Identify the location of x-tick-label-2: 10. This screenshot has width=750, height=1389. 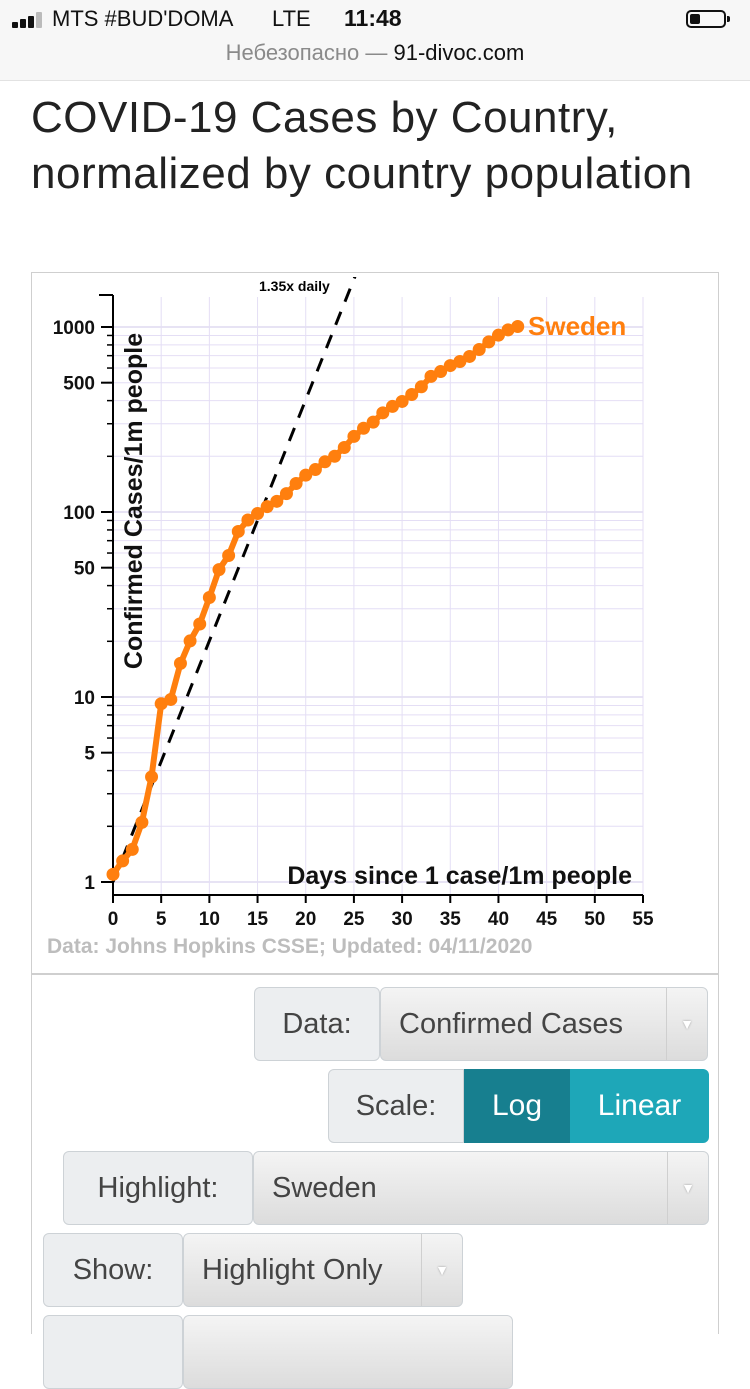
(209, 919).